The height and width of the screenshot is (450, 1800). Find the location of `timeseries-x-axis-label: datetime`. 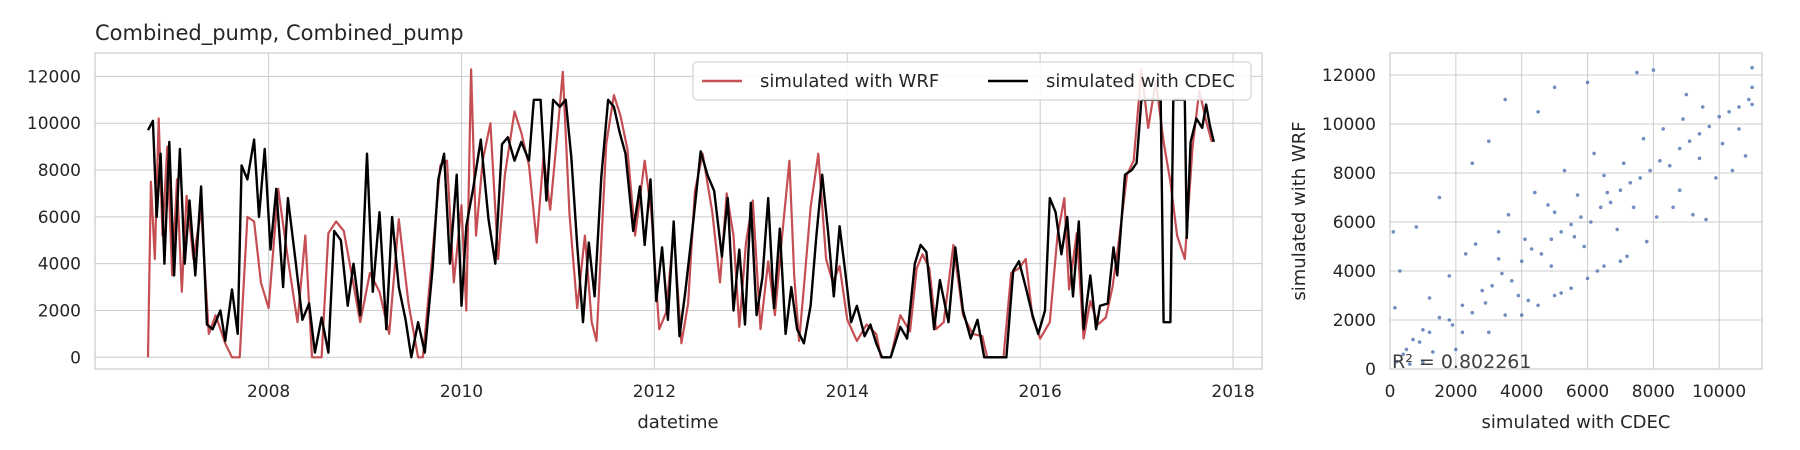

timeseries-x-axis-label: datetime is located at coordinates (677, 422).